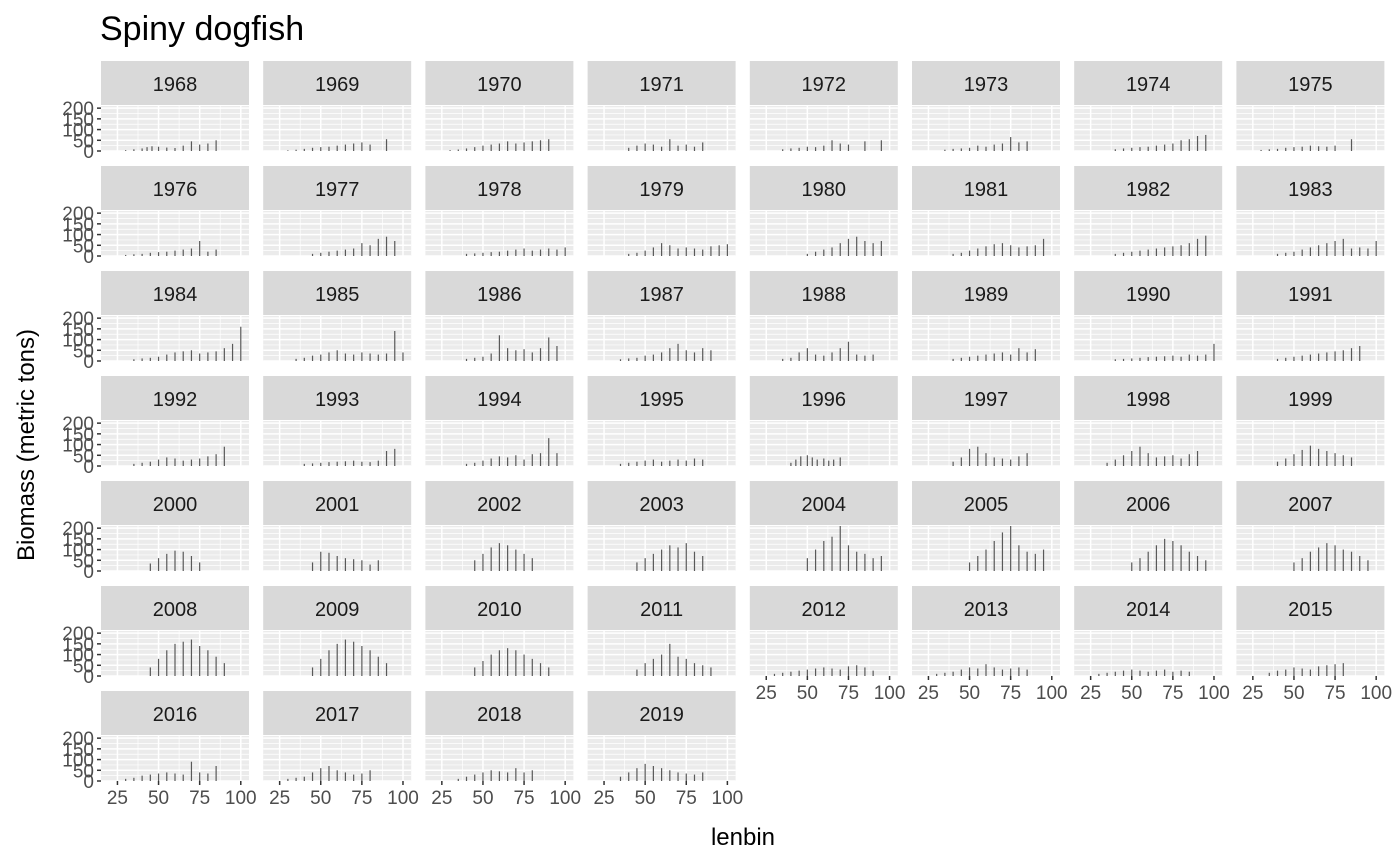 The image size is (1400, 865). I want to click on facet-strip-label: 1973, so click(986, 85).